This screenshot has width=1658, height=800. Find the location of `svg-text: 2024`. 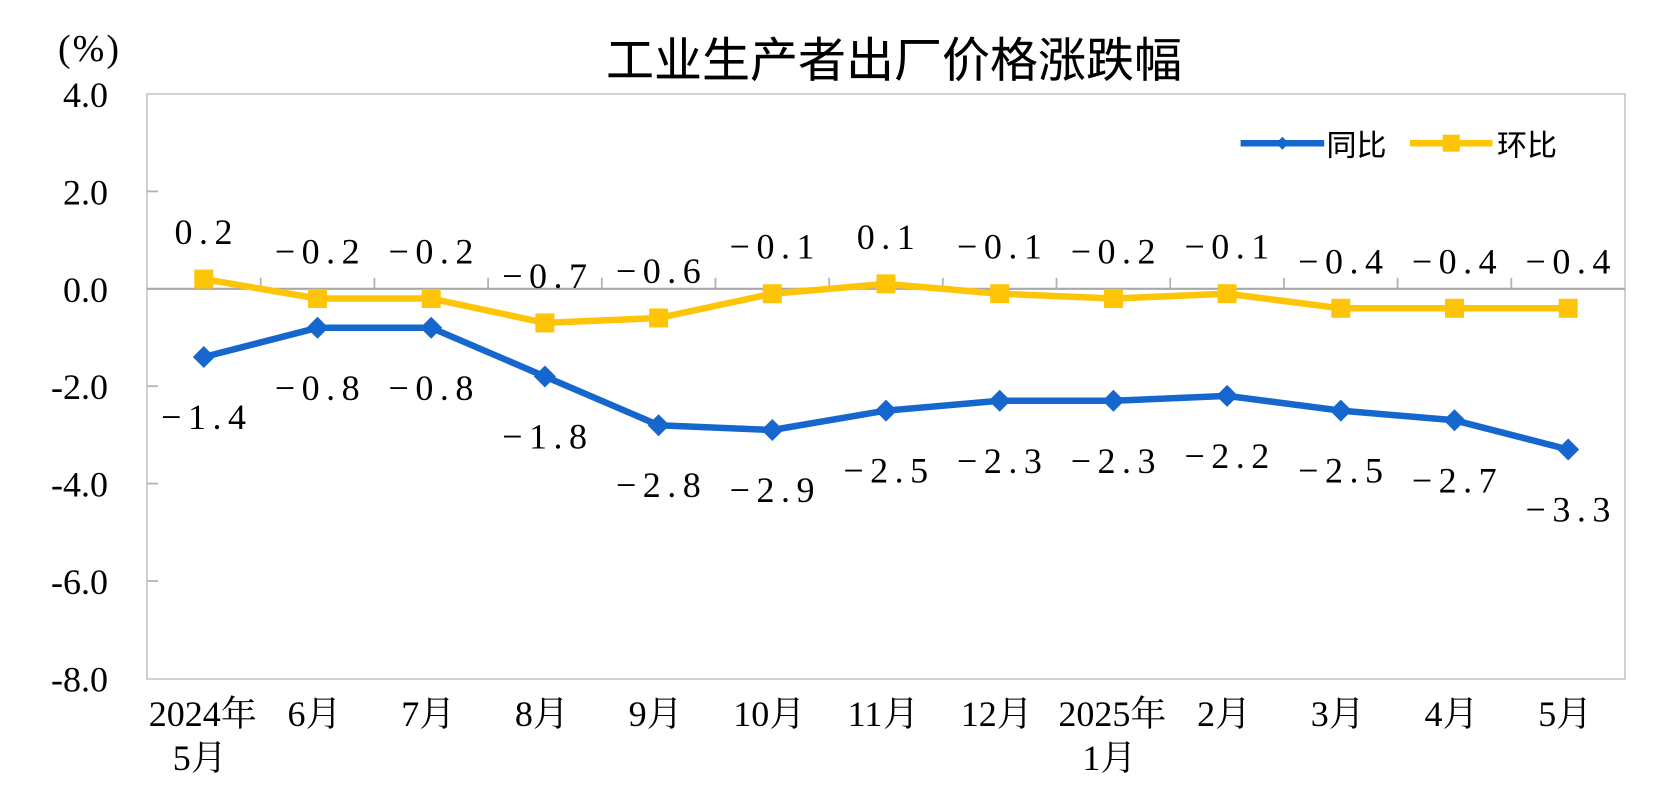

svg-text: 2024 is located at coordinates (185, 714).